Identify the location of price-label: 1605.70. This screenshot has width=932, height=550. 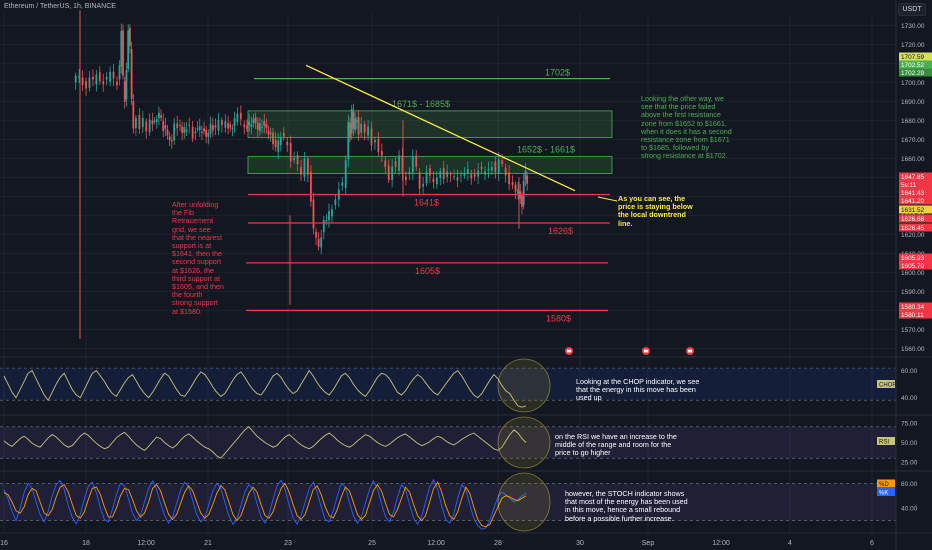
(913, 266).